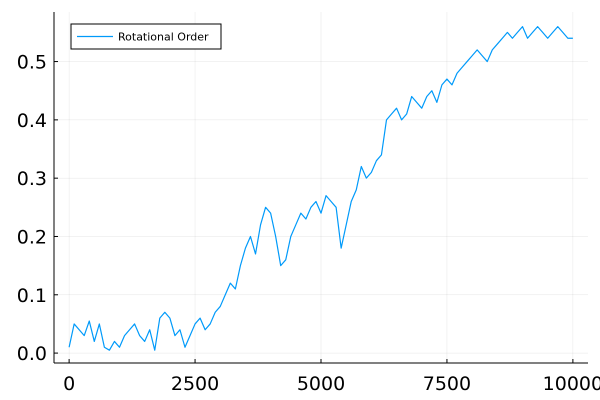  I want to click on y-tick-labels: 0.0 0.1 0.2 0.3 0.4 0.5, so click(37, 208).